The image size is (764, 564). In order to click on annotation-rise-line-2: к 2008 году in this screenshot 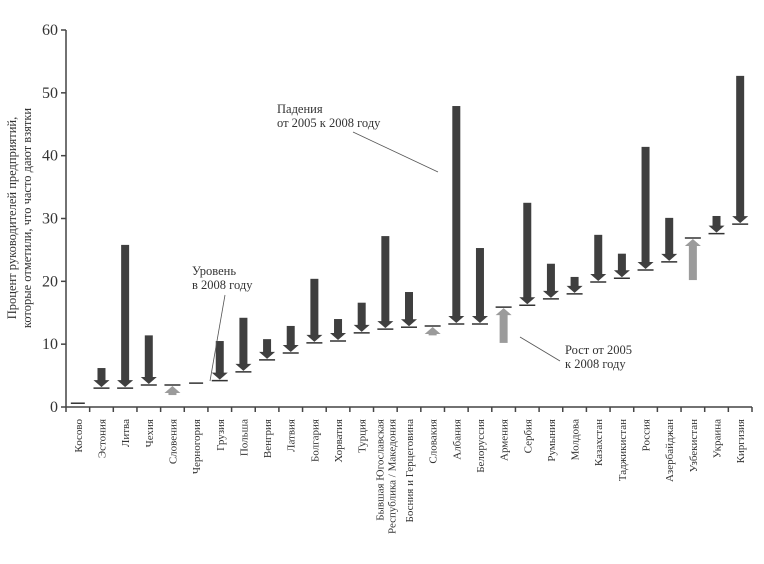, I will do `click(595, 364)`.